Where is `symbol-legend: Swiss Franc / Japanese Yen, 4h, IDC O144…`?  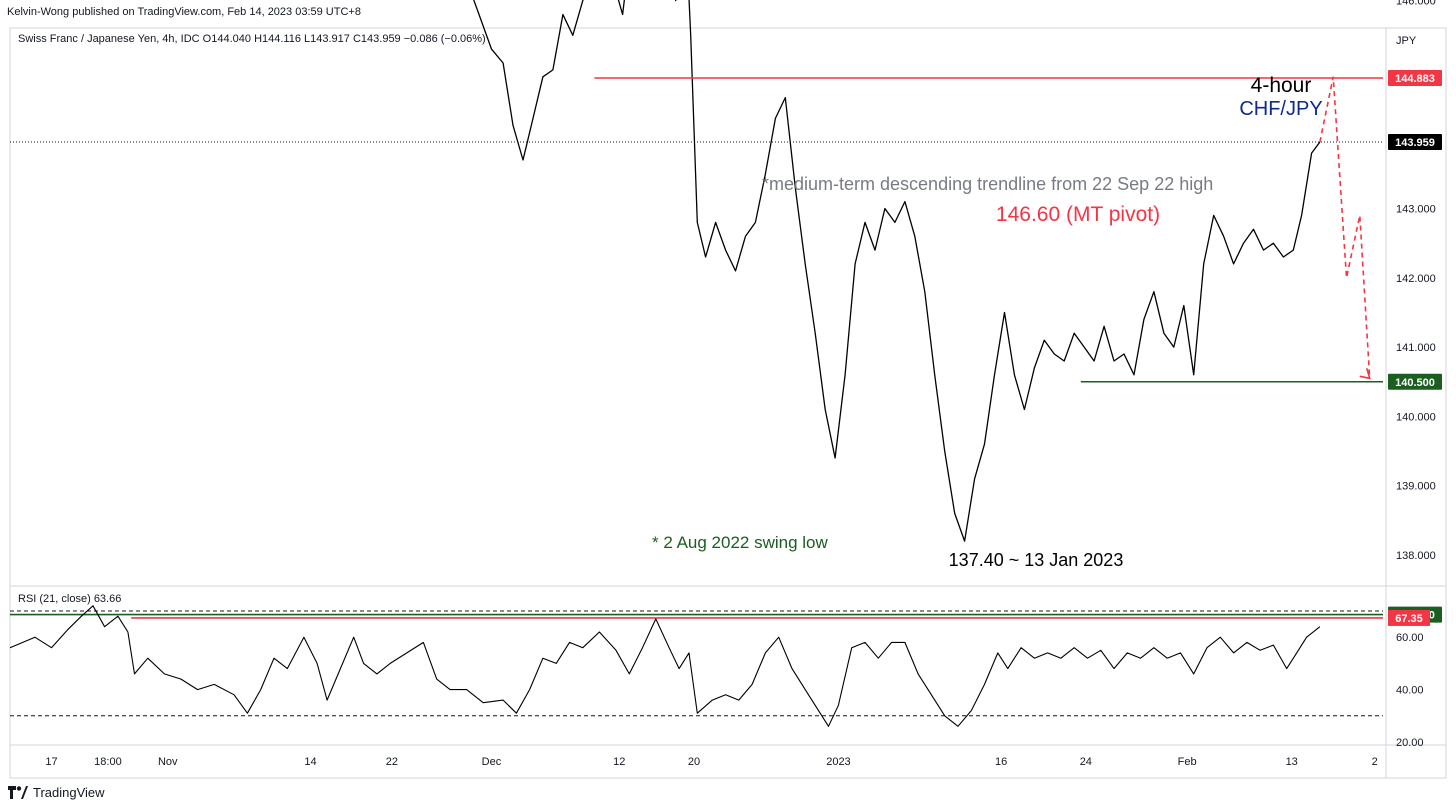
symbol-legend: Swiss Franc / Japanese Yen, 4h, IDC O144… is located at coordinates (252, 39).